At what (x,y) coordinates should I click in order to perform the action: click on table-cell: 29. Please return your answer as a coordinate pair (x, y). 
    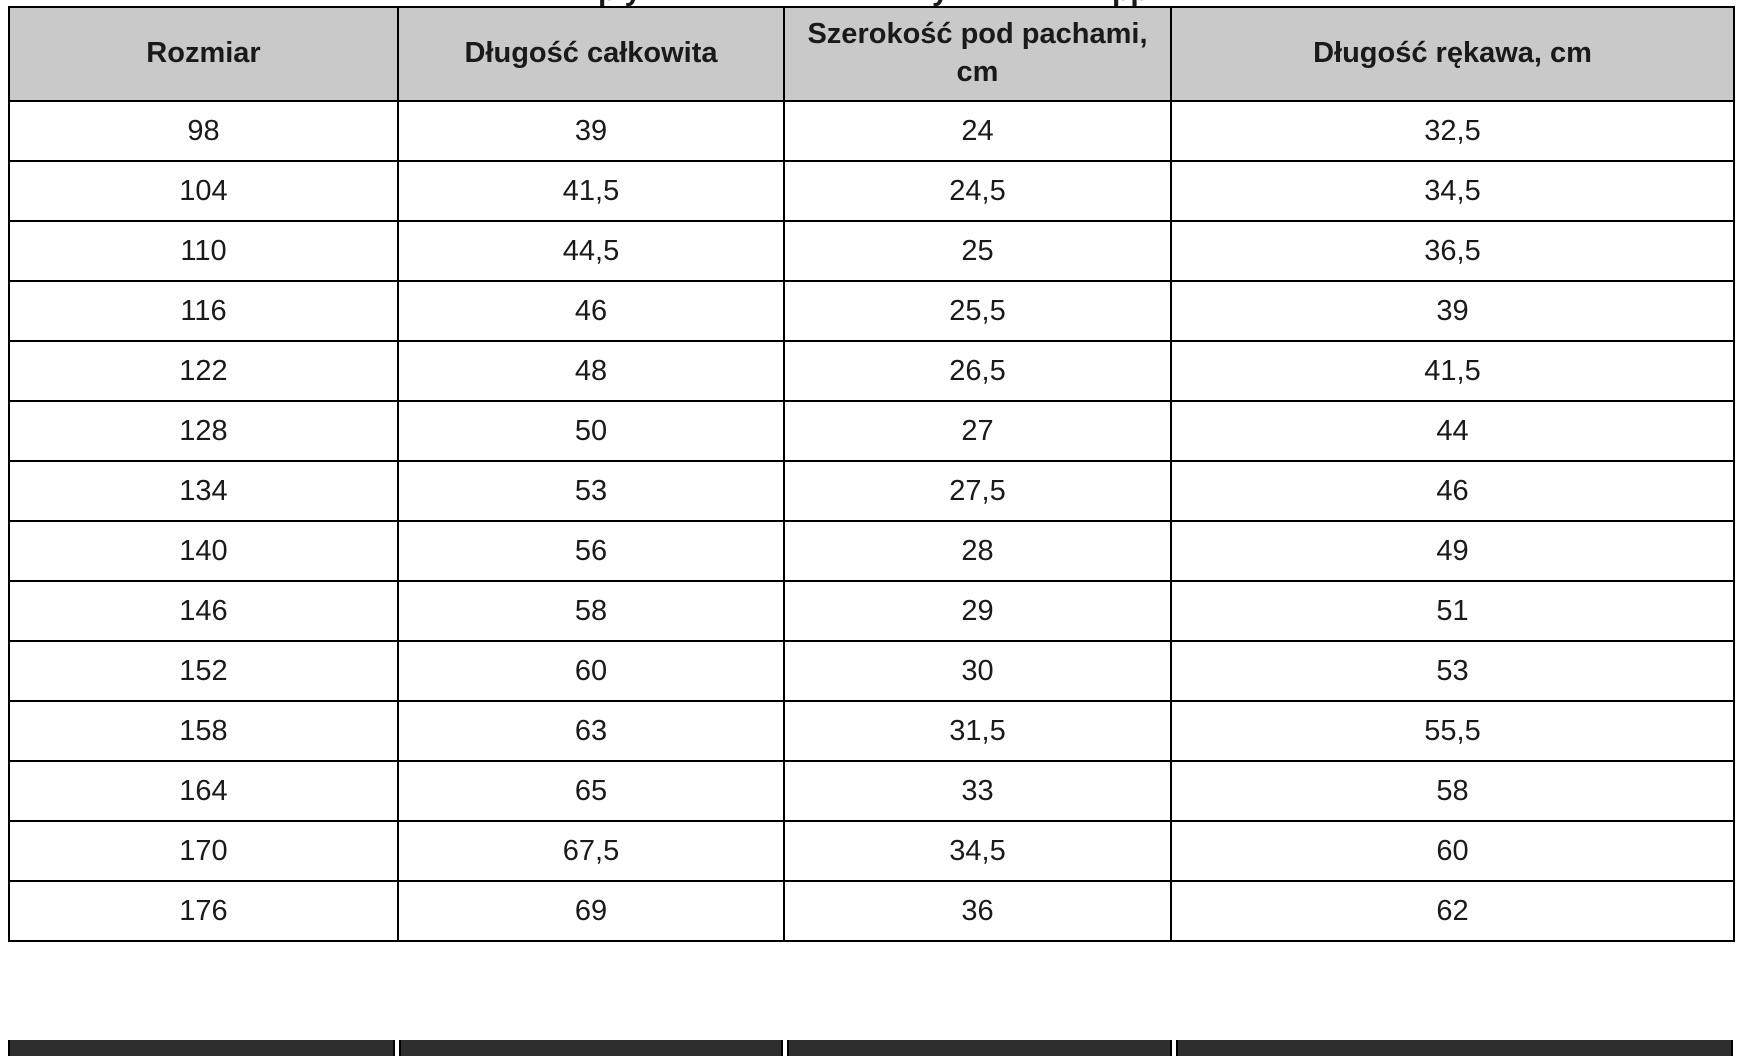
    Looking at the image, I should click on (977, 611).